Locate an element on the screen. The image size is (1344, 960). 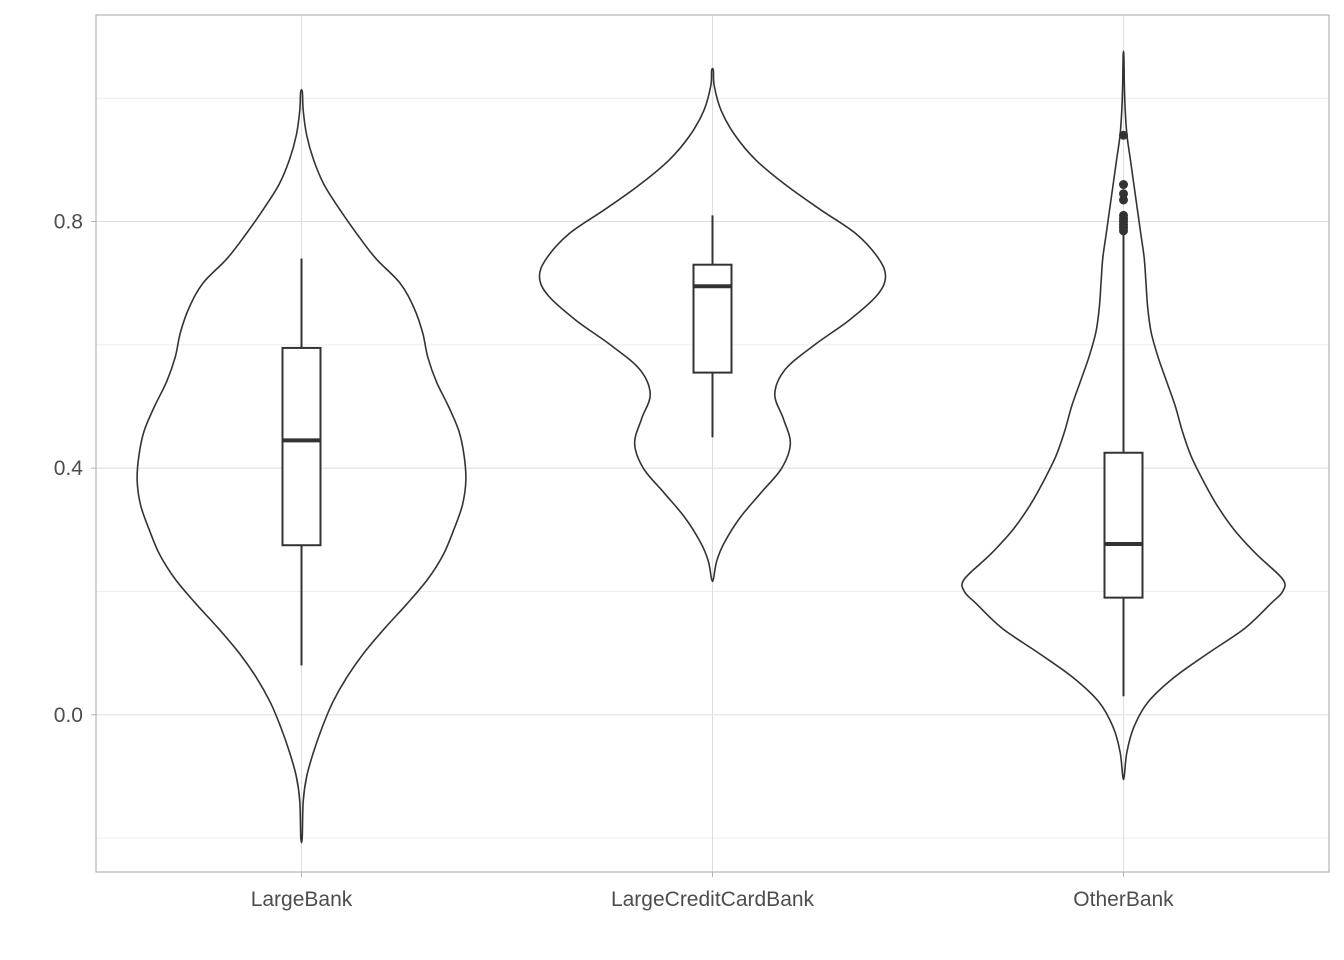
x-tick-label: OtherBank is located at coordinates (1123, 899).